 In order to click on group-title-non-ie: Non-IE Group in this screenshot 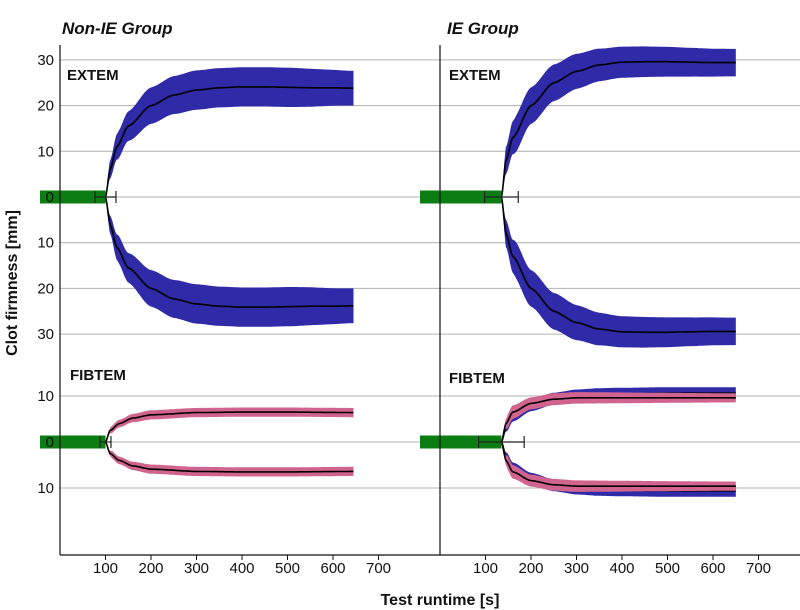, I will do `click(117, 28)`.